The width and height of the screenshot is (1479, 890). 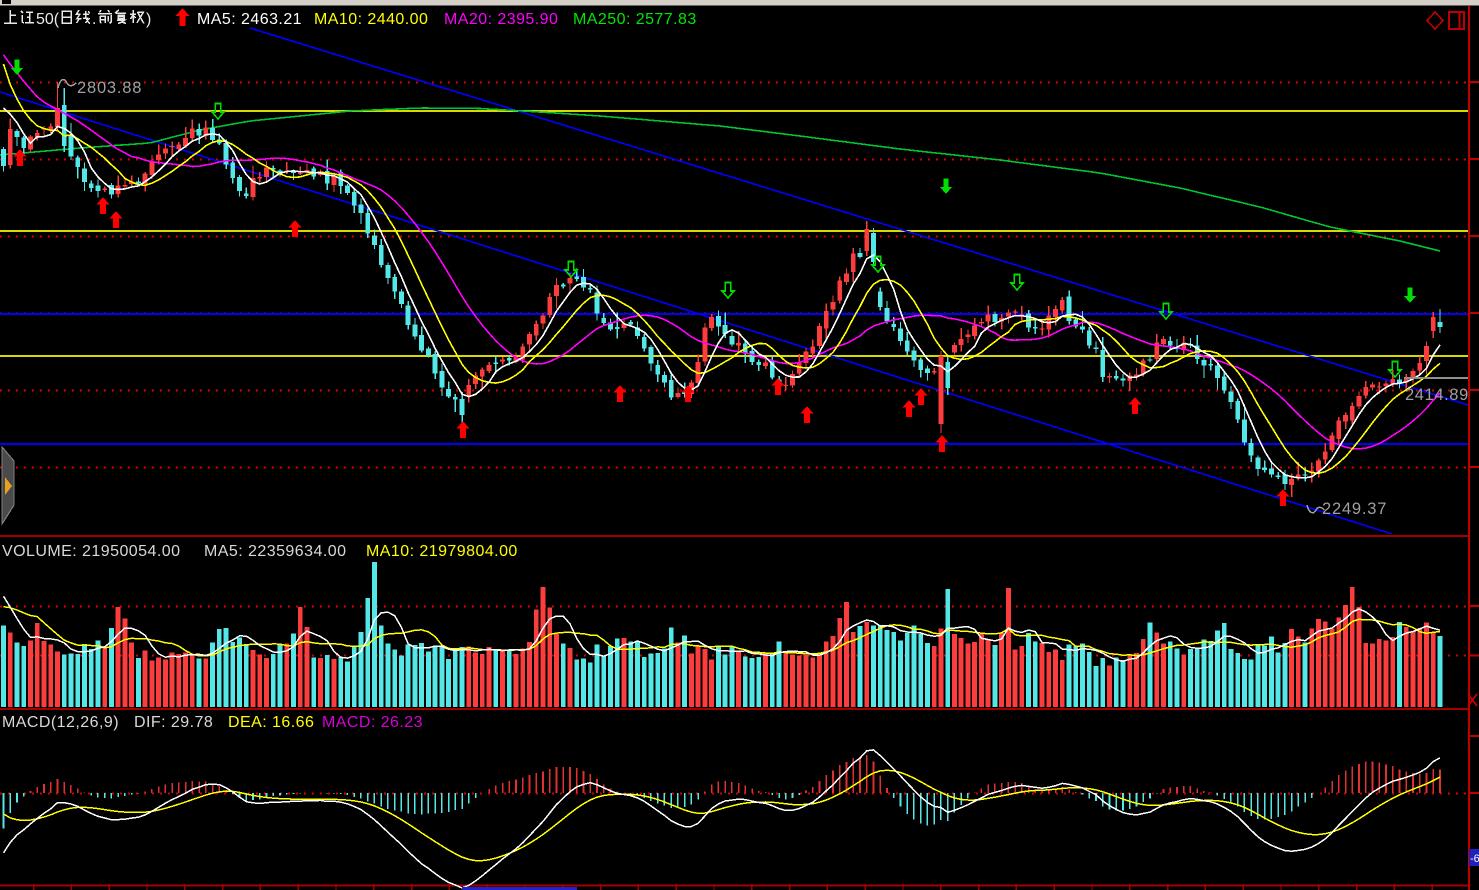 What do you see at coordinates (1437, 395) in the screenshot?
I see `svg-text: 2414.89` at bounding box center [1437, 395].